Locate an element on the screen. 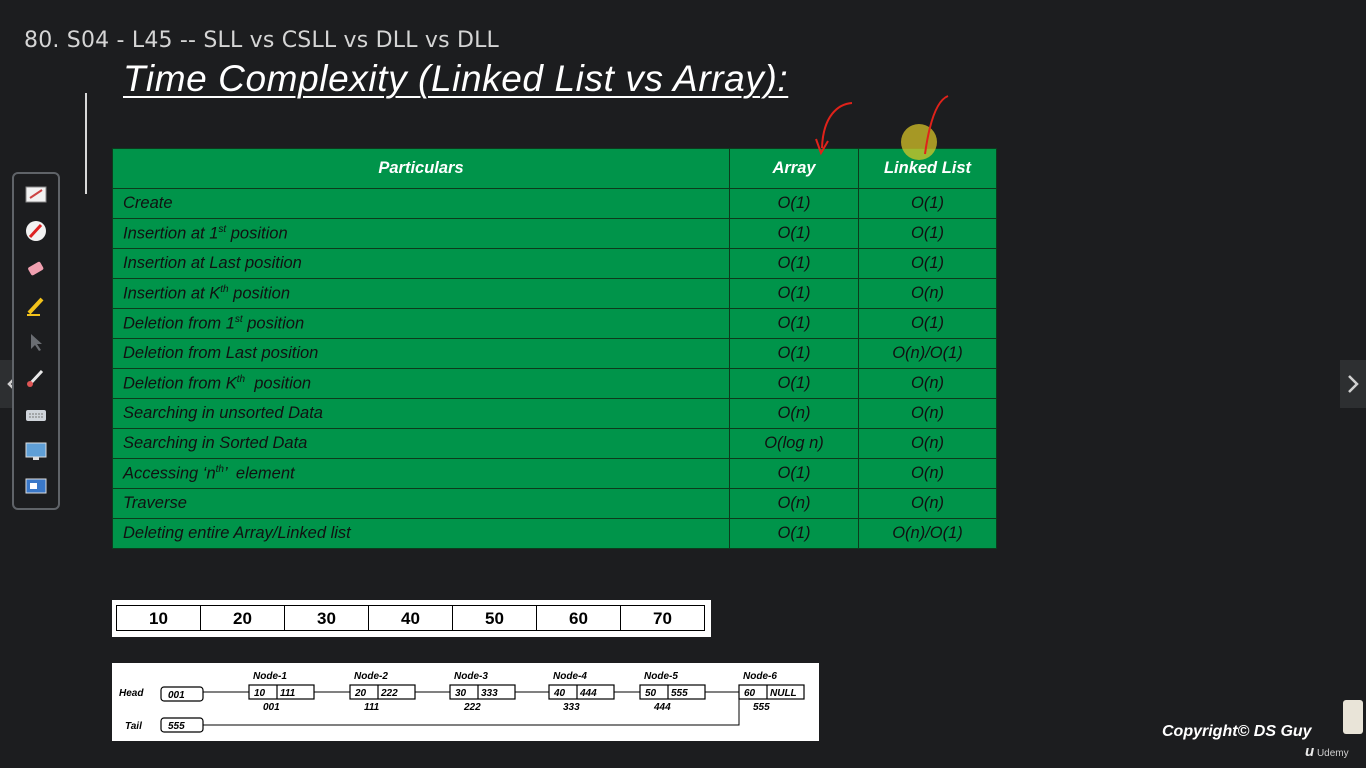 This screenshot has width=1366, height=768. whiteboard-icon is located at coordinates (36, 195).